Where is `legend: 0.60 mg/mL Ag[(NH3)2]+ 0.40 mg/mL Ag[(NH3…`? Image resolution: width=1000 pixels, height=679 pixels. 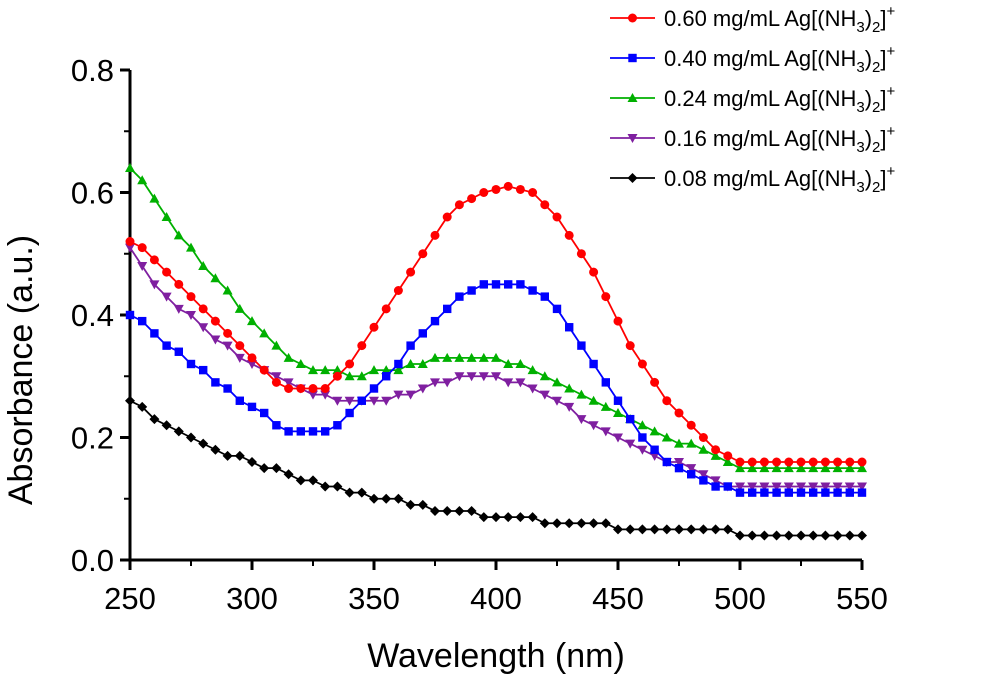 legend: 0.60 mg/mL Ag[(NH3)2]+ 0.40 mg/mL Ag[(NH3… is located at coordinates (753, 99).